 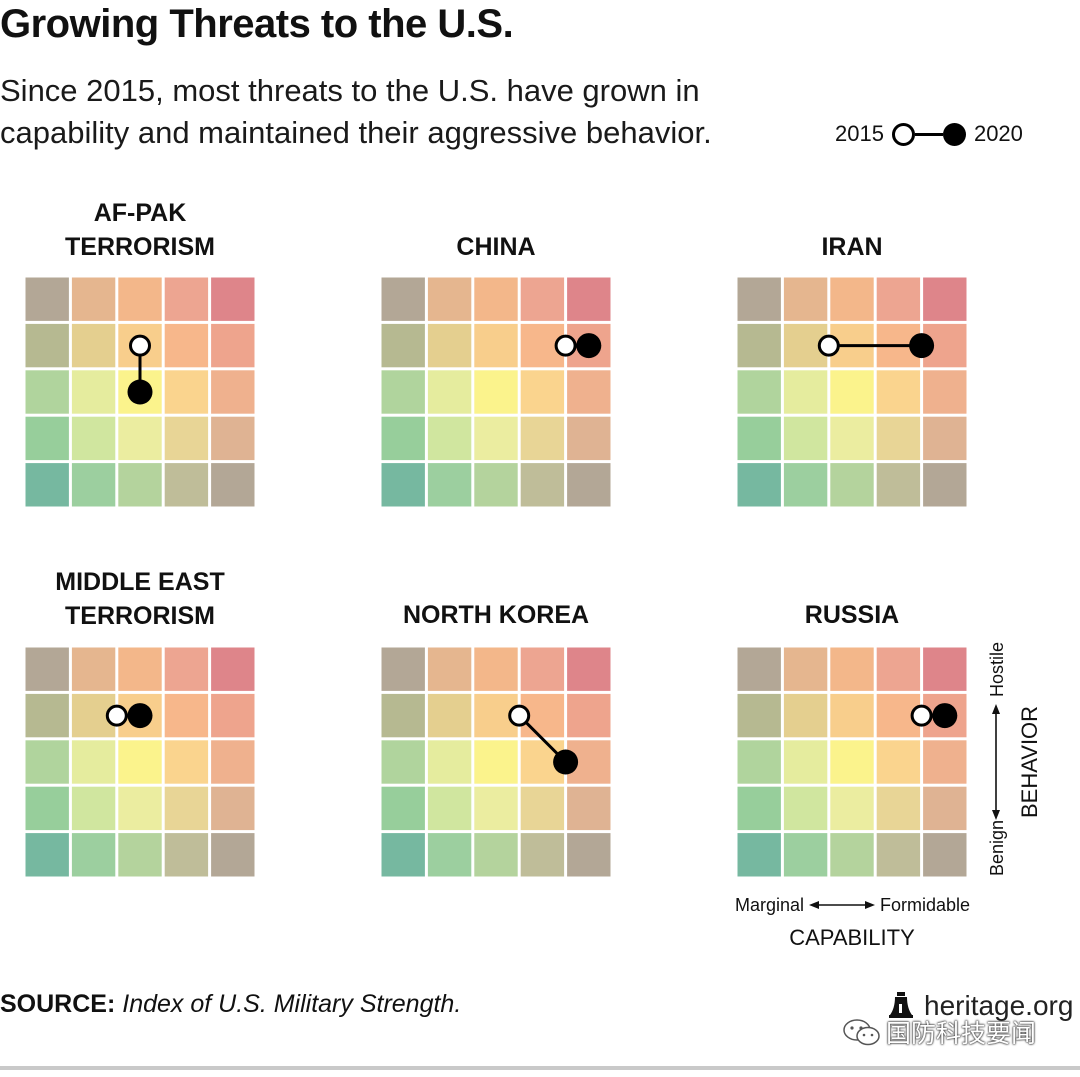 What do you see at coordinates (954, 134) in the screenshot?
I see `legend-filled-circle-icon` at bounding box center [954, 134].